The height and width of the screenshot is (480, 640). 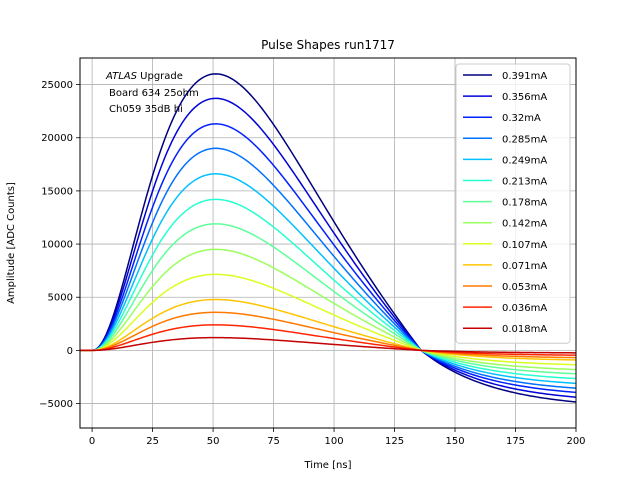 What do you see at coordinates (394, 441) in the screenshot?
I see `x-tick-label: 125` at bounding box center [394, 441].